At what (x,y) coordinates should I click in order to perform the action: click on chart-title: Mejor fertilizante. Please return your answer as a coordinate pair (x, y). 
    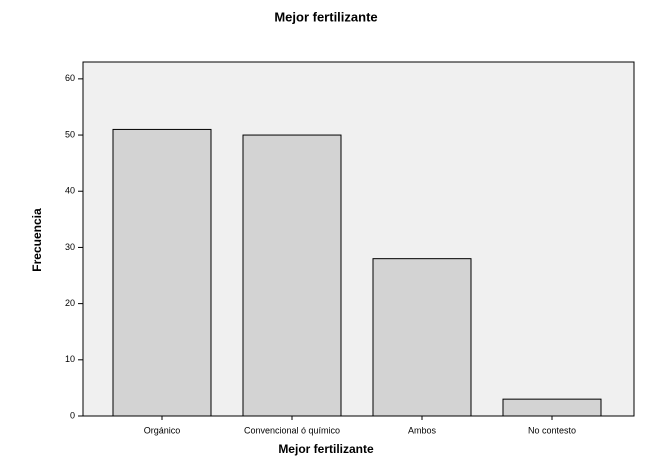
    Looking at the image, I should click on (325, 16).